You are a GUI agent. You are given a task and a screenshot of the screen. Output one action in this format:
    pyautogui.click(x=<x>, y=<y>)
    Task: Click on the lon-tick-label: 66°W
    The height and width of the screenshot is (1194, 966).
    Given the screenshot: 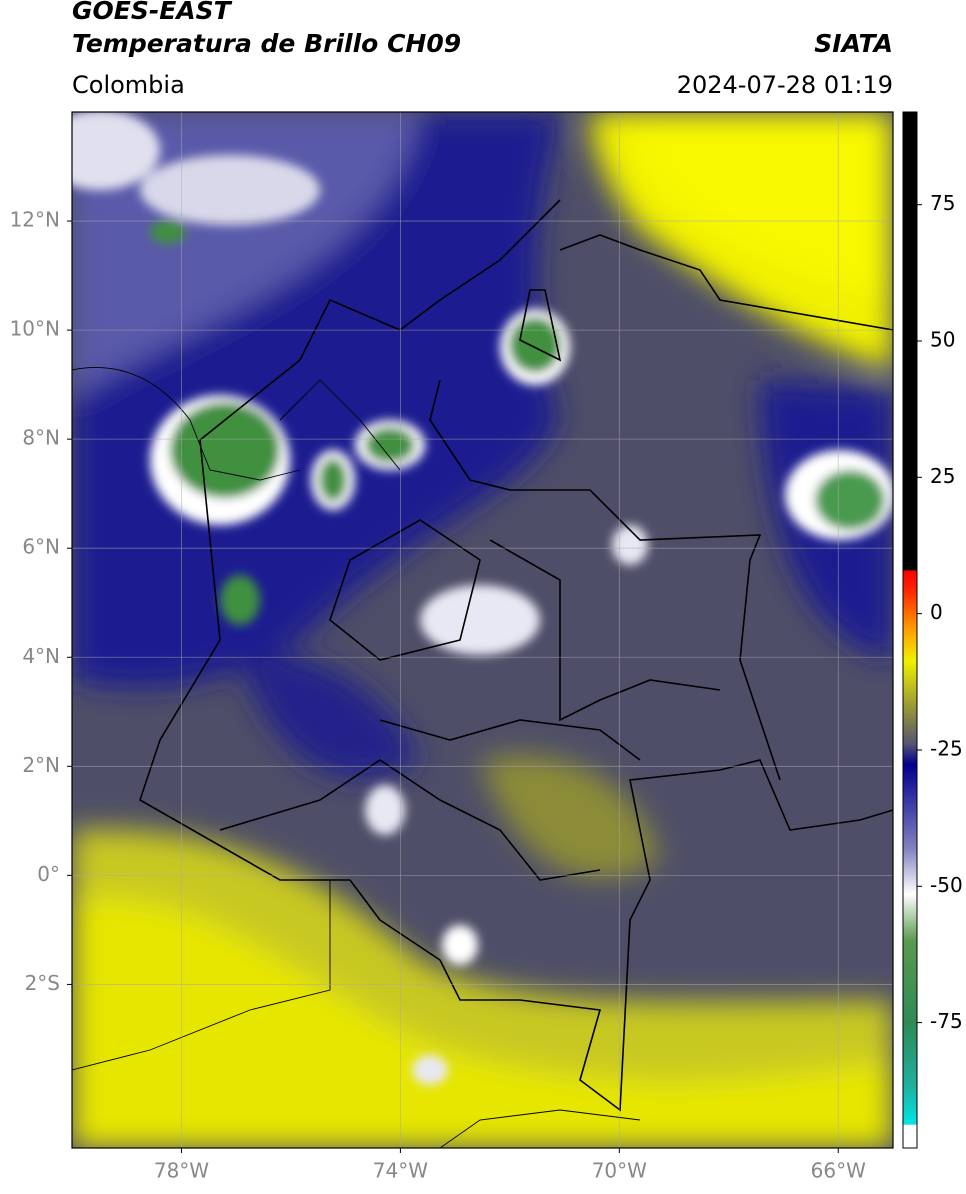 What is the action you would take?
    pyautogui.click(x=838, y=1171)
    